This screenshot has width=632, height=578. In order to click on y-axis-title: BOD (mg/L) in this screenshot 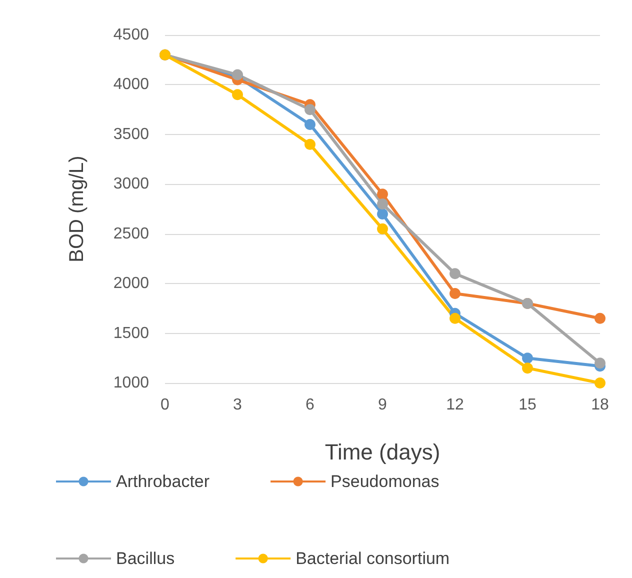, I will do `click(77, 209)`.